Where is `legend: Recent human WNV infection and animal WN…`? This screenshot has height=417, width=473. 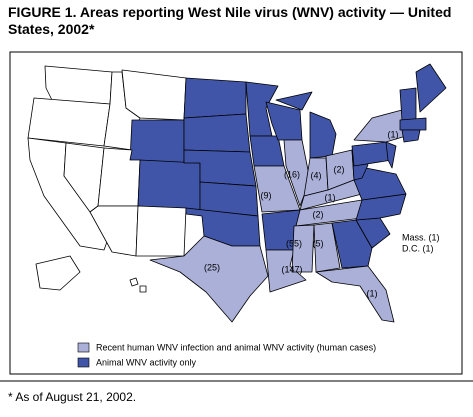 legend: Recent human WNV infection and animal WN… is located at coordinates (226, 355).